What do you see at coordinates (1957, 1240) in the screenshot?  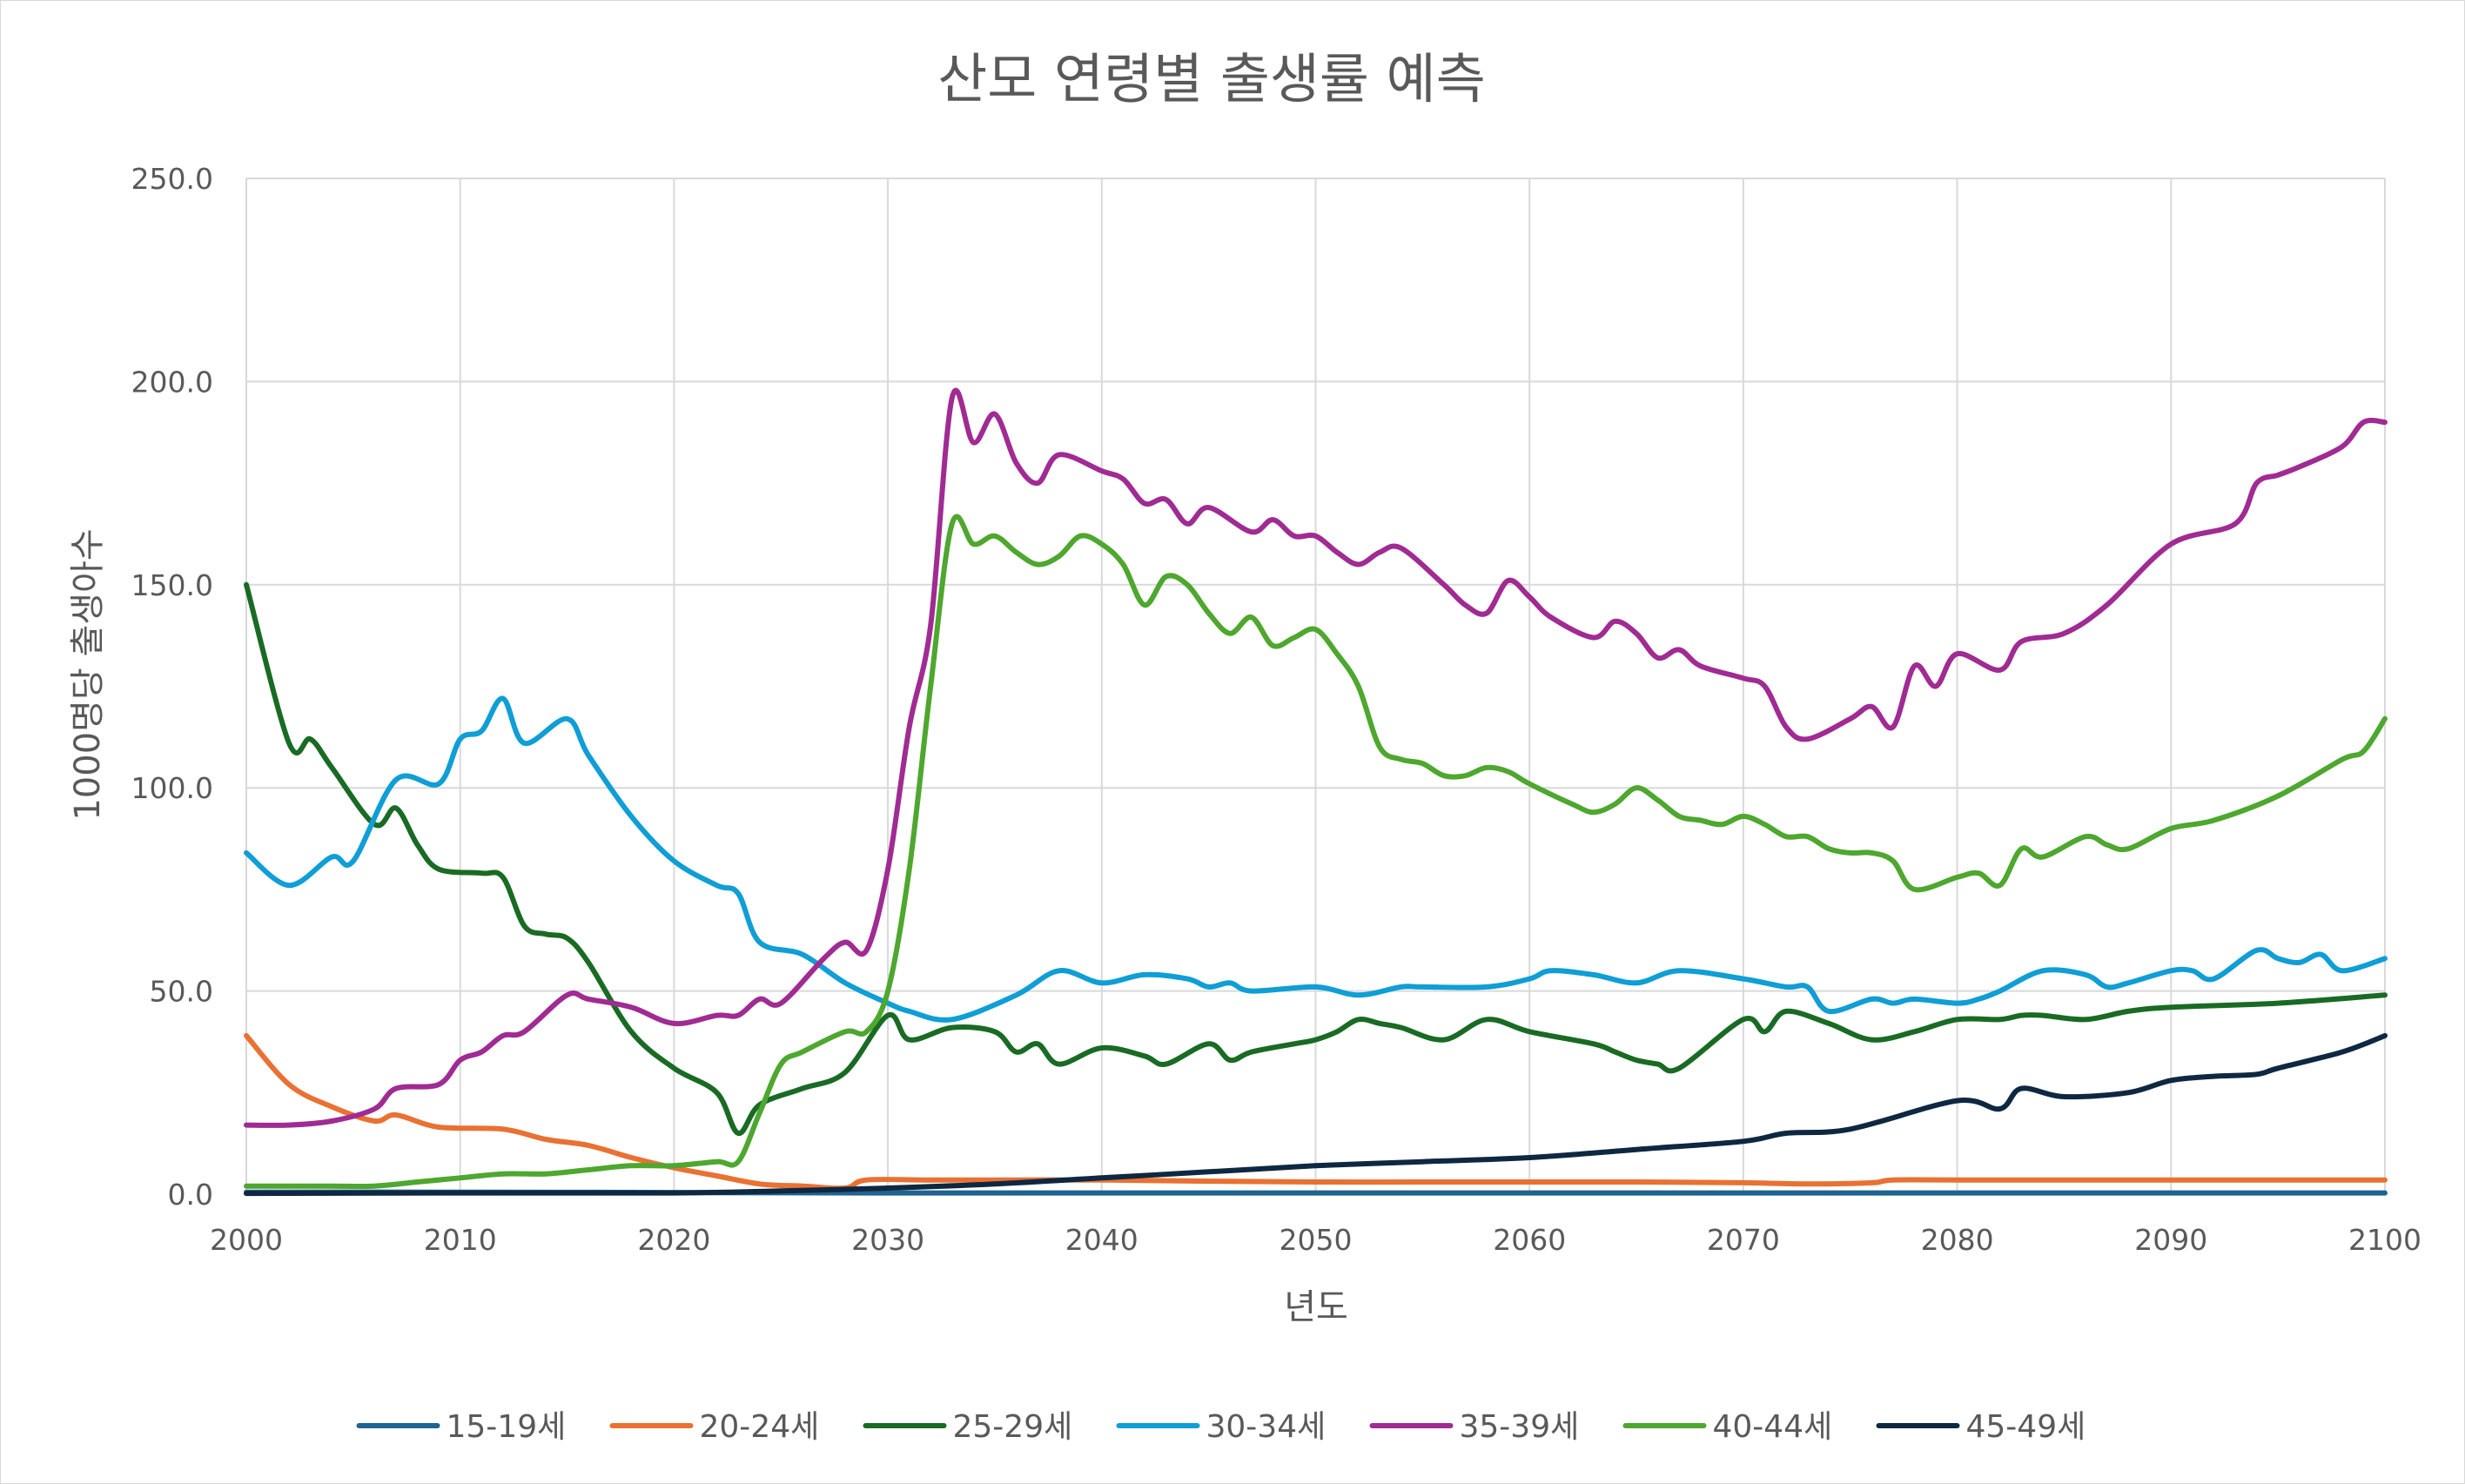 I see `x-tick-label: 2080` at bounding box center [1957, 1240].